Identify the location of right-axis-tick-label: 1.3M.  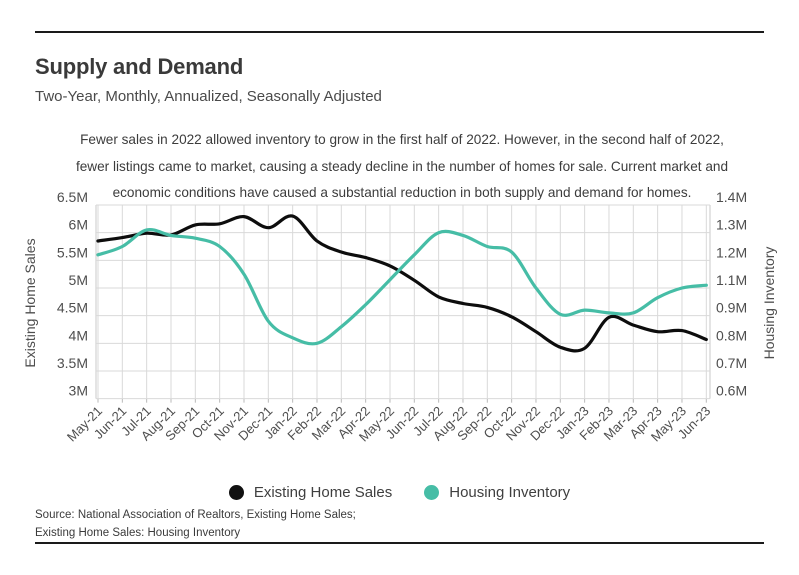
(731, 225).